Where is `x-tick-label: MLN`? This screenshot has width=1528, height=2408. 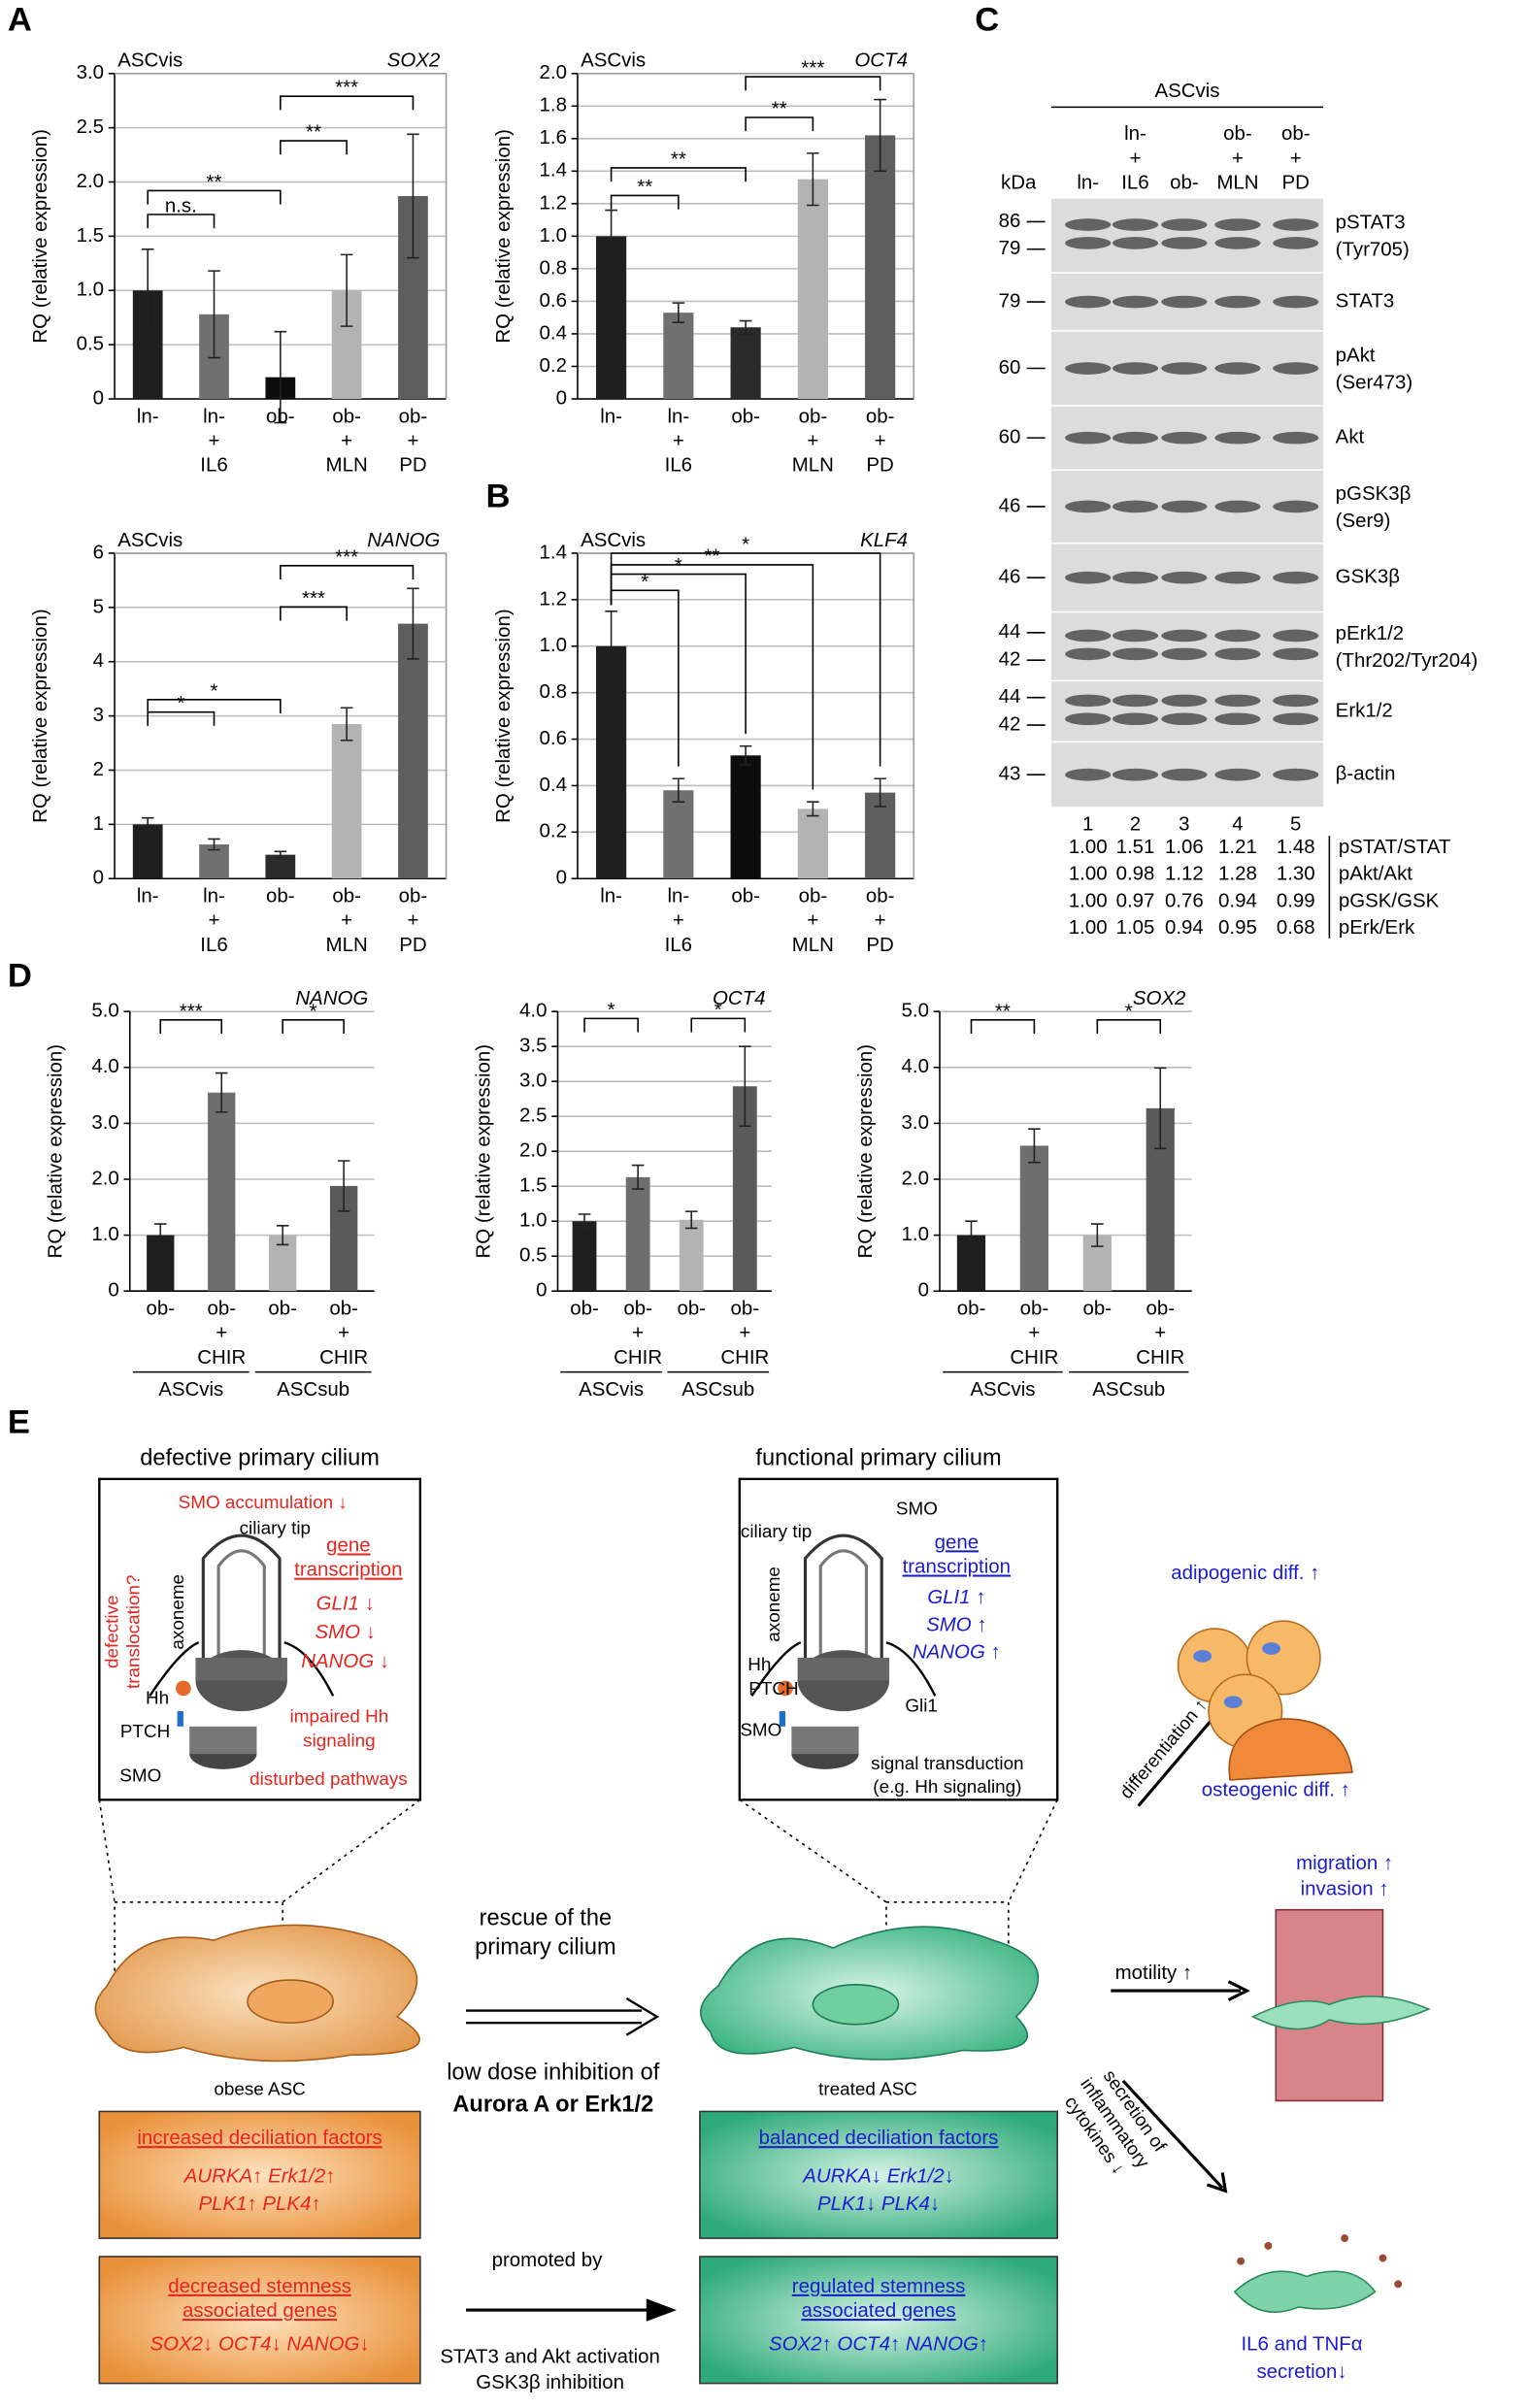
x-tick-label: MLN is located at coordinates (813, 465).